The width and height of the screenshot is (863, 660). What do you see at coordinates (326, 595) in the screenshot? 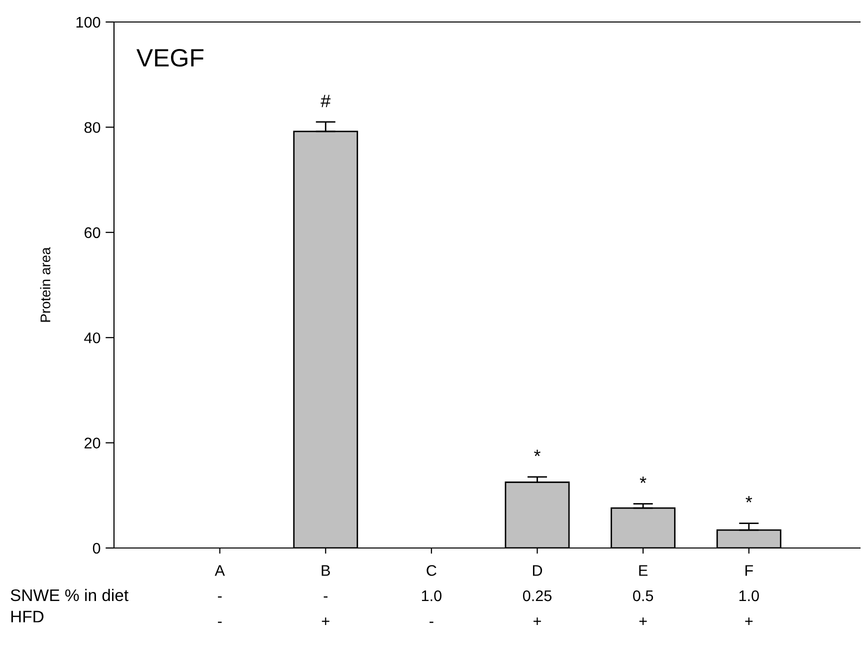
I see `category-label: B - +` at bounding box center [326, 595].